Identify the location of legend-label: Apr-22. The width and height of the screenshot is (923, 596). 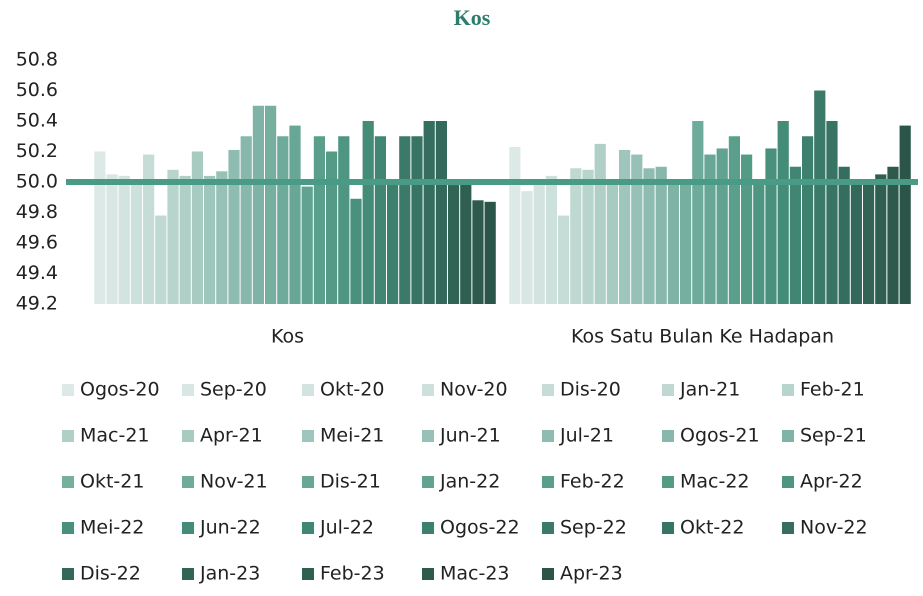
(831, 482).